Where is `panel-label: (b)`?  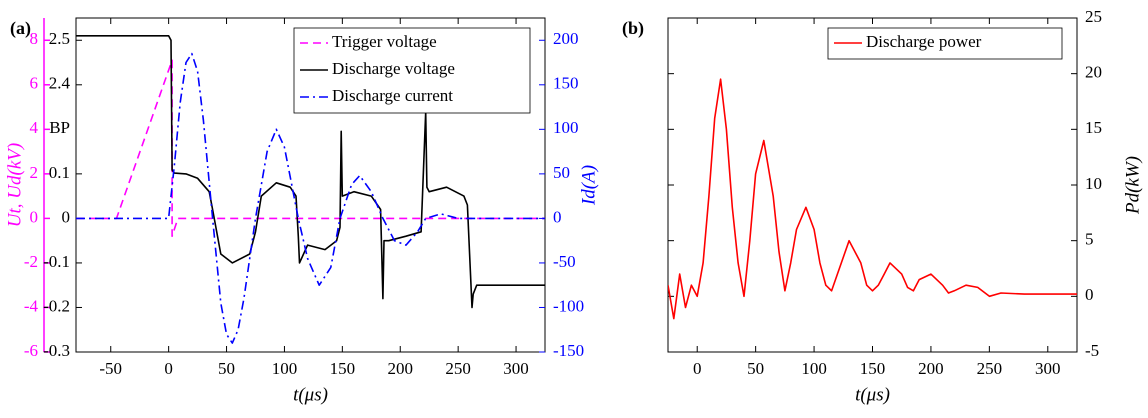
panel-label: (b) is located at coordinates (633, 28).